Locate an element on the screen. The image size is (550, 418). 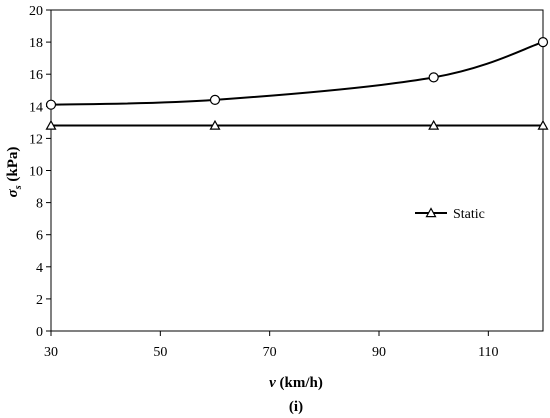
x-axis-label: v (km/h) is located at coordinates (296, 383).